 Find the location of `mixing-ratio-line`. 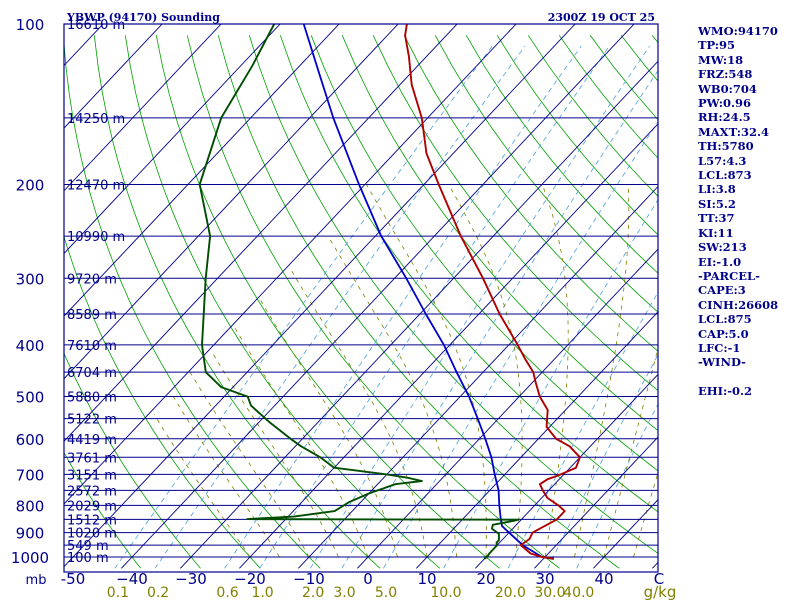

mixing-ratio-line is located at coordinates (602, 461).